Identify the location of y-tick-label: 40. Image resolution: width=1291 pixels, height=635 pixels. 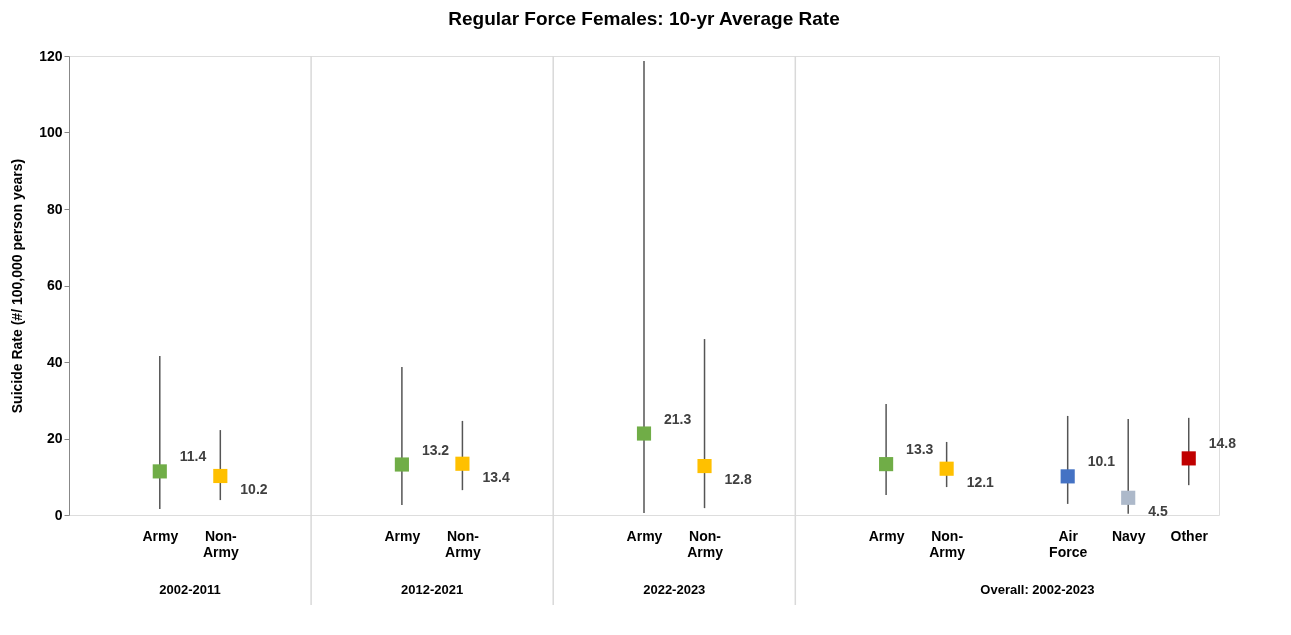
(54, 361).